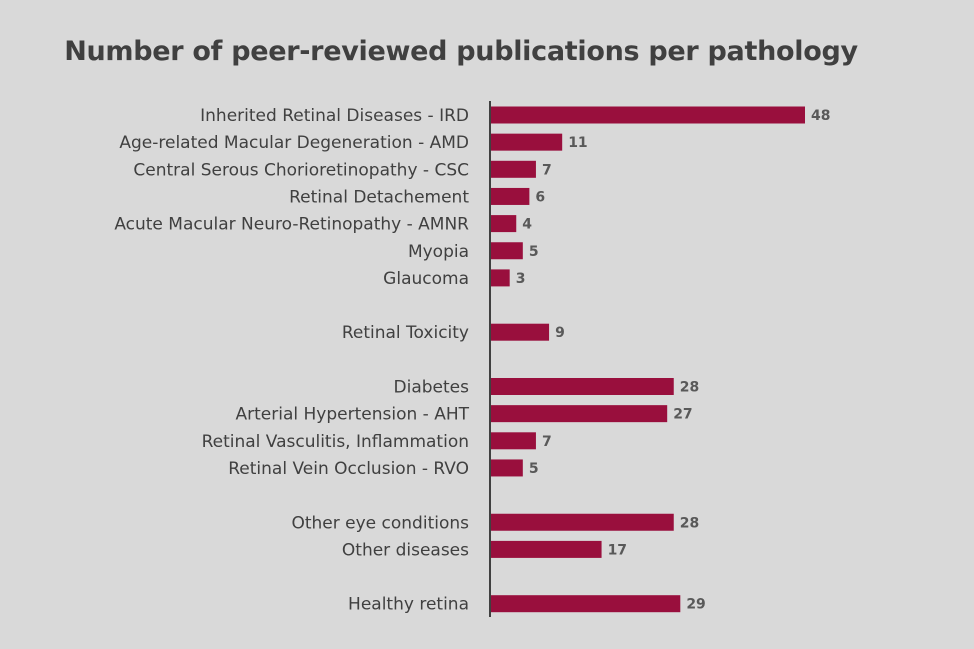  What do you see at coordinates (334, 116) in the screenshot?
I see `category-label: Inherited Retinal Diseases - IRD` at bounding box center [334, 116].